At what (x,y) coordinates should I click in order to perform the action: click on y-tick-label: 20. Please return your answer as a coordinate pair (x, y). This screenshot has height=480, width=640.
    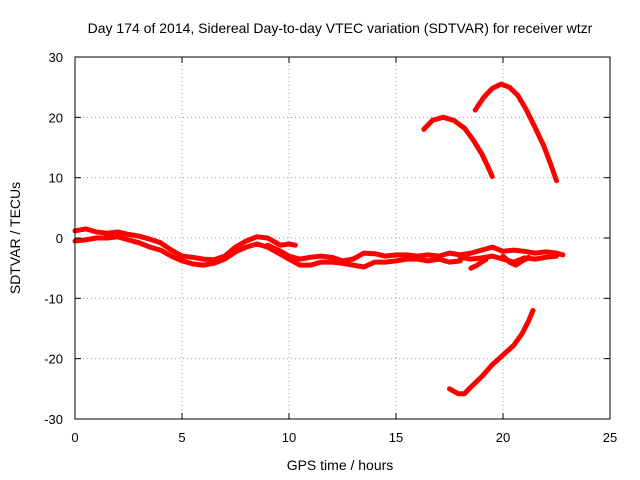
    Looking at the image, I should click on (56, 117).